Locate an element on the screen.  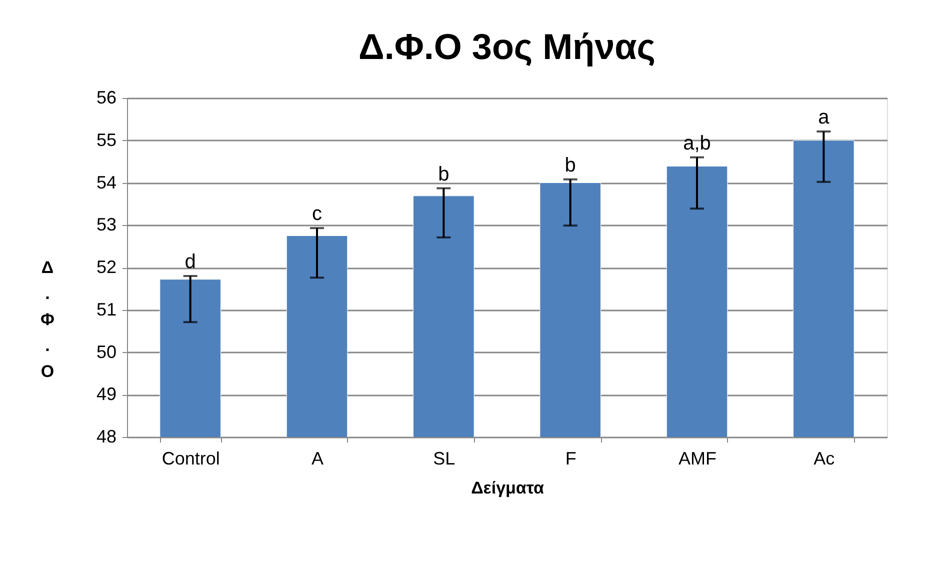
y-tick-label: 48 is located at coordinates (106, 436).